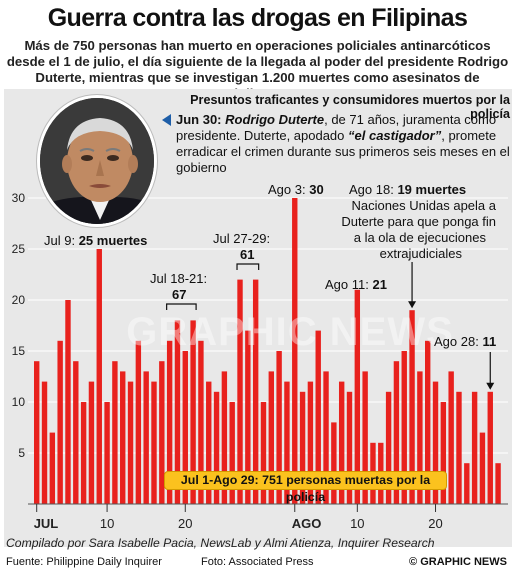 This screenshot has width=515, height=576. I want to click on headline: Guerra contra las drogas en Filipinas, so click(257, 18).